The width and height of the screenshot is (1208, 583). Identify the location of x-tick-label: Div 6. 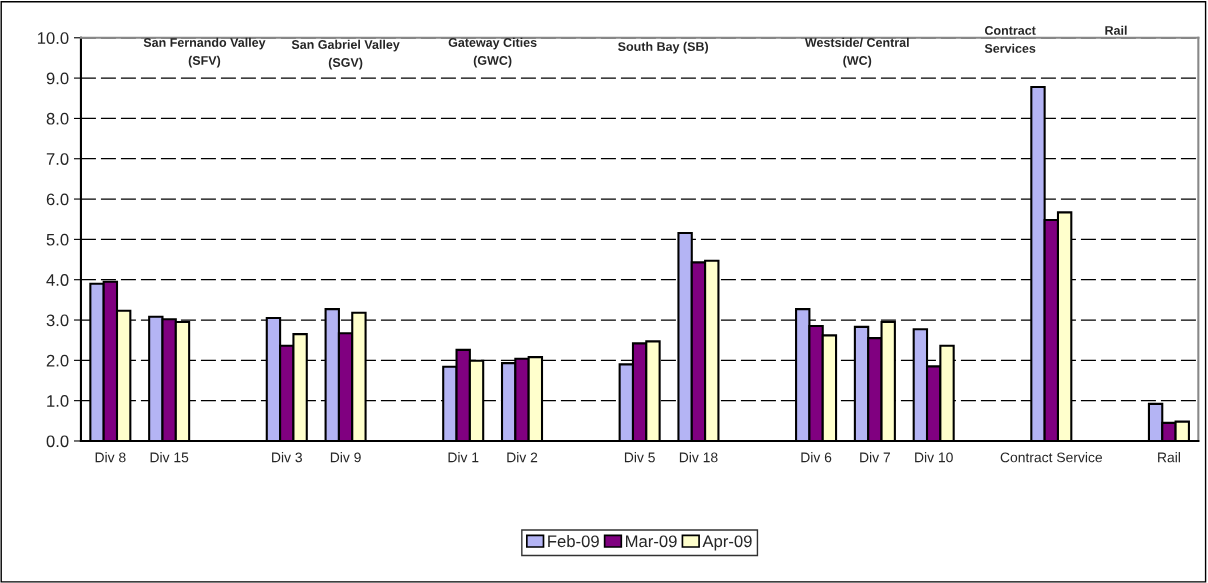
(816, 457).